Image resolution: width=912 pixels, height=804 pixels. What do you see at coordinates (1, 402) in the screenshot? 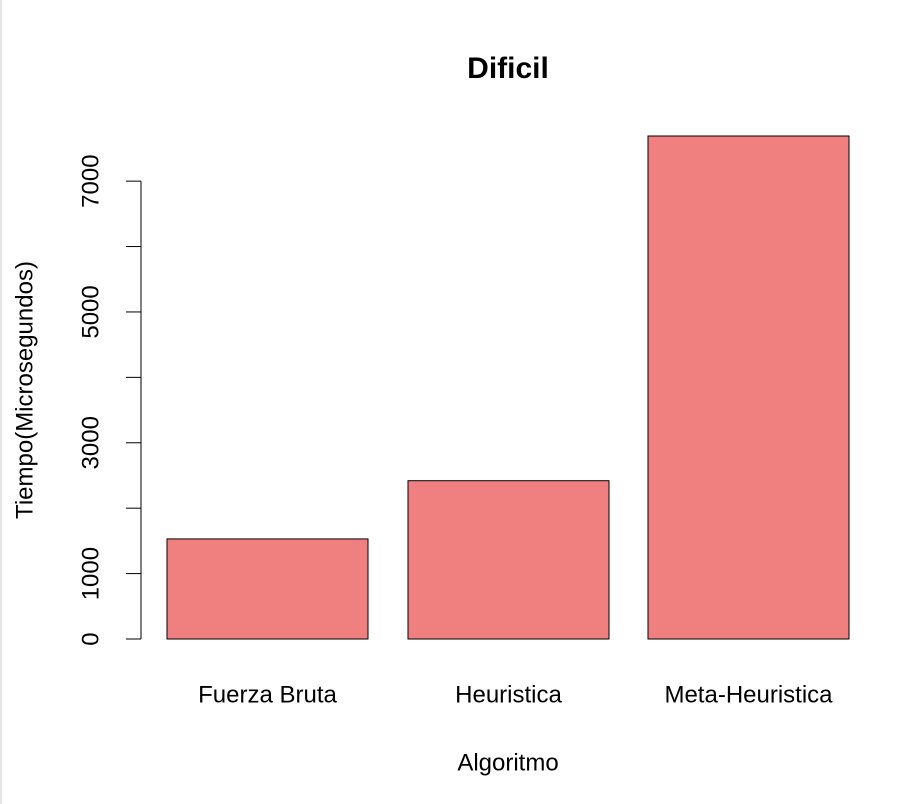
I see `left-border` at bounding box center [1, 402].